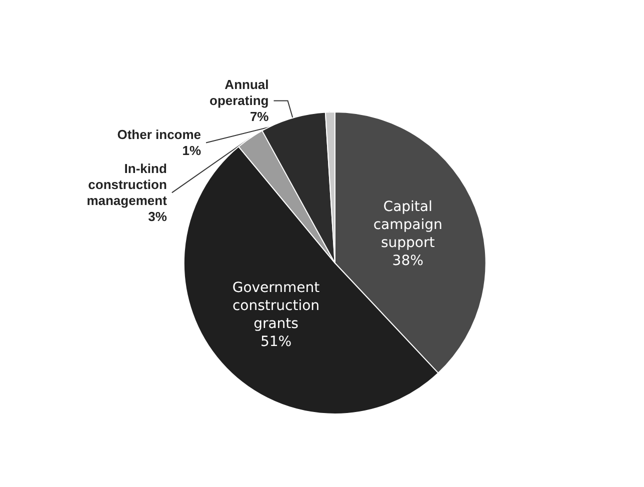  What do you see at coordinates (192, 150) in the screenshot?
I see `data-label: 1%` at bounding box center [192, 150].